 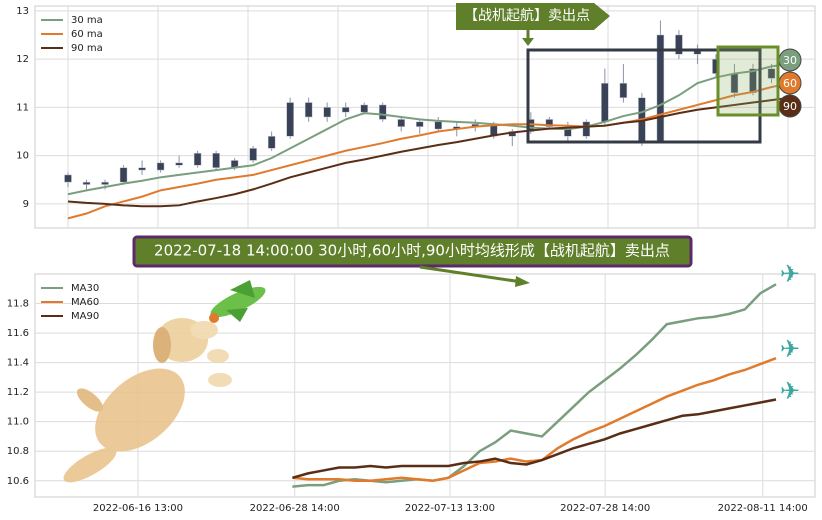 What do you see at coordinates (87, 48) in the screenshot?
I see `legend-label: 90 ma` at bounding box center [87, 48].